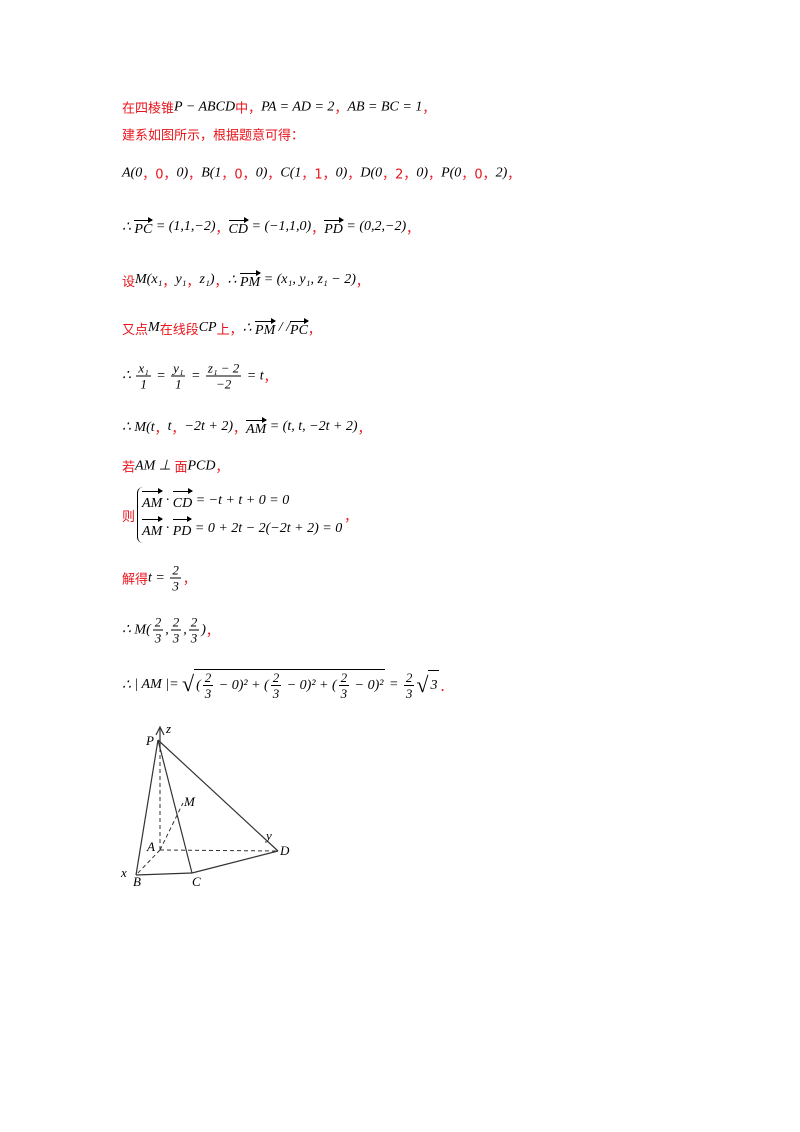 The image size is (800, 1132). I want to click on math: t =, so click(158, 577).